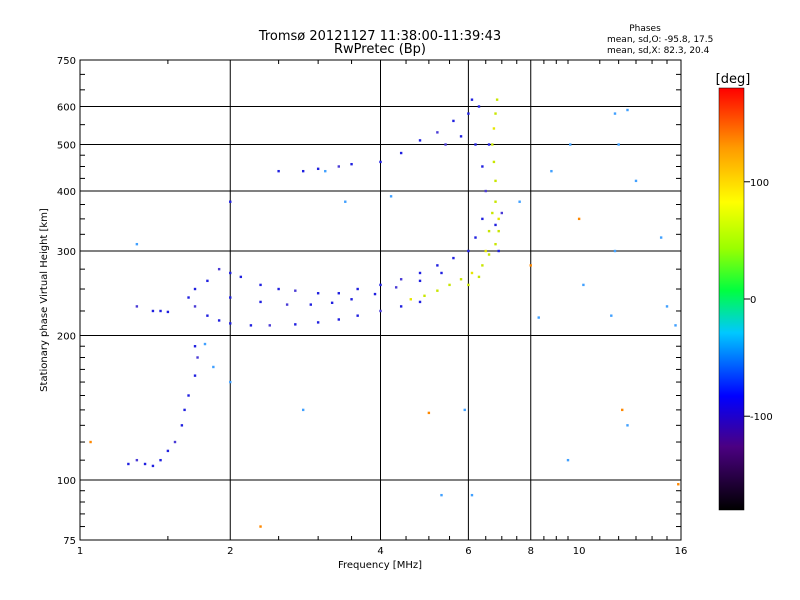 Image resolution: width=800 pixels, height=600 pixels. Describe the element at coordinates (681, 551) in the screenshot. I see `x-tick-label: 16` at that location.